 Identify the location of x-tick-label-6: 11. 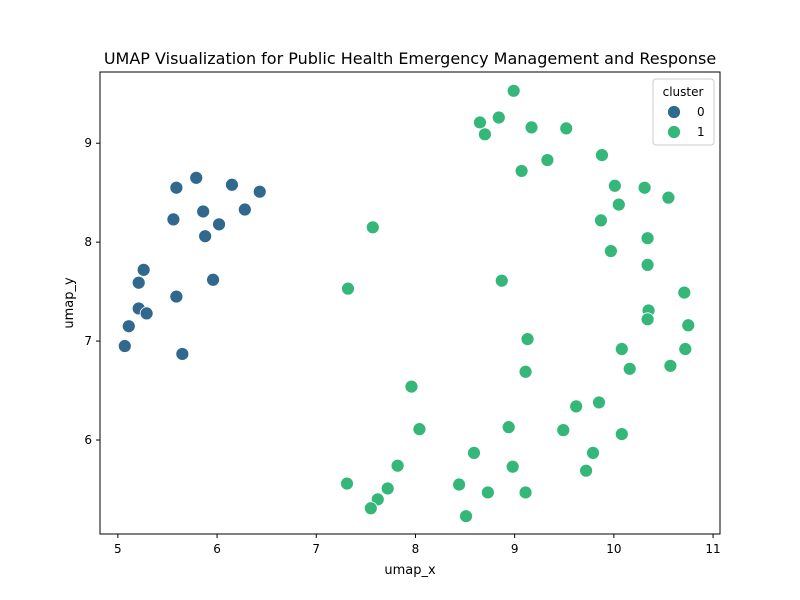
(712, 549).